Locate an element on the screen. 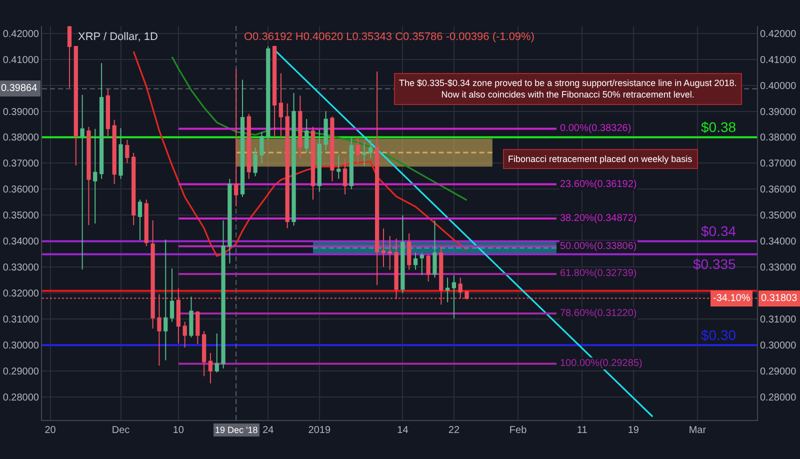 The width and height of the screenshot is (800, 459). ref-line-label: $0.30 is located at coordinates (718, 335).